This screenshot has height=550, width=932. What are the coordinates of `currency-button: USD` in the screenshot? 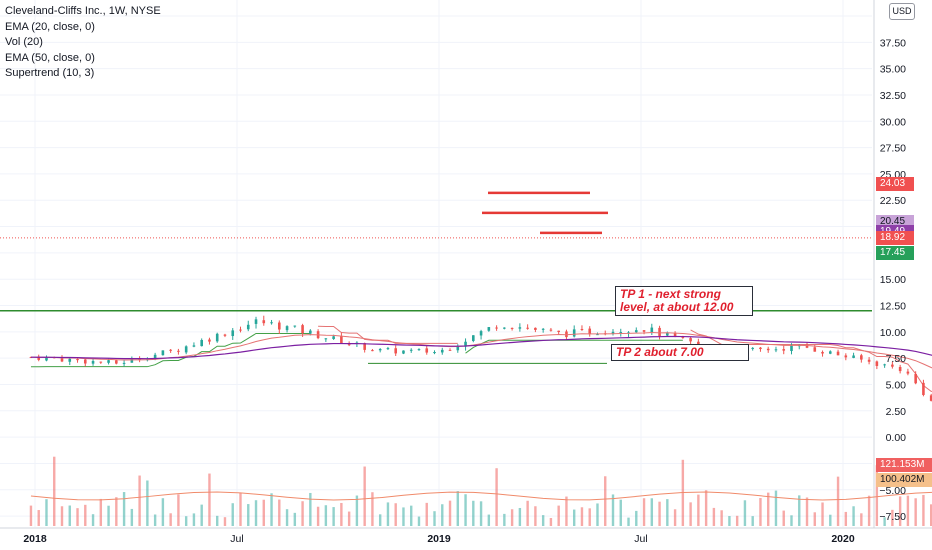 It's located at (902, 11).